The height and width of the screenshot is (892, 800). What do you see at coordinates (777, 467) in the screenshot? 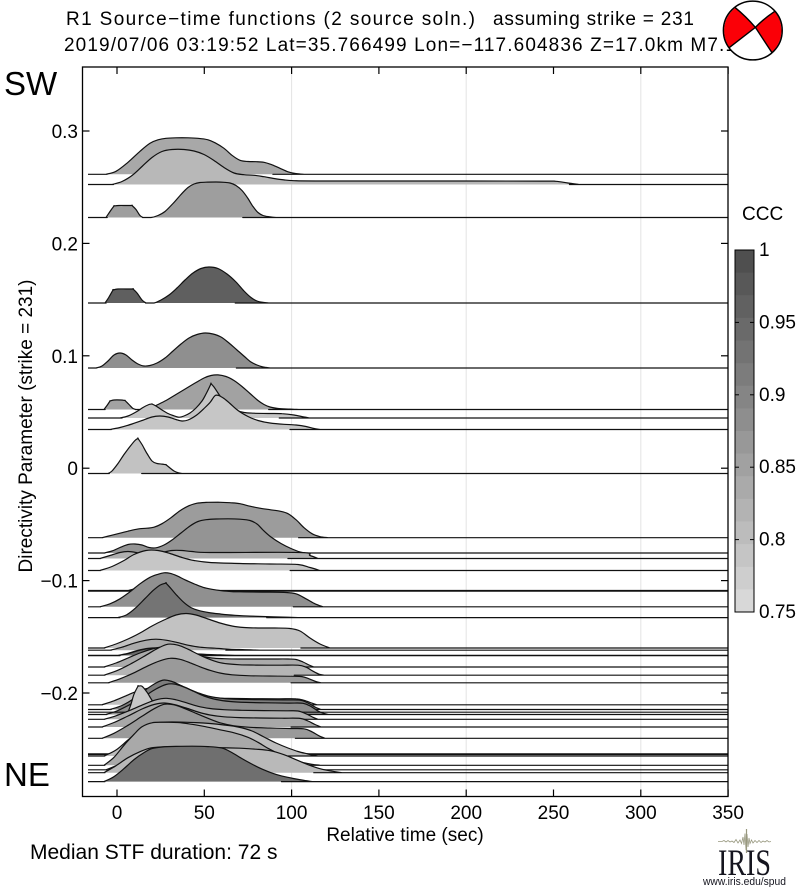
I see `svg-text: 0.85` at bounding box center [777, 467].